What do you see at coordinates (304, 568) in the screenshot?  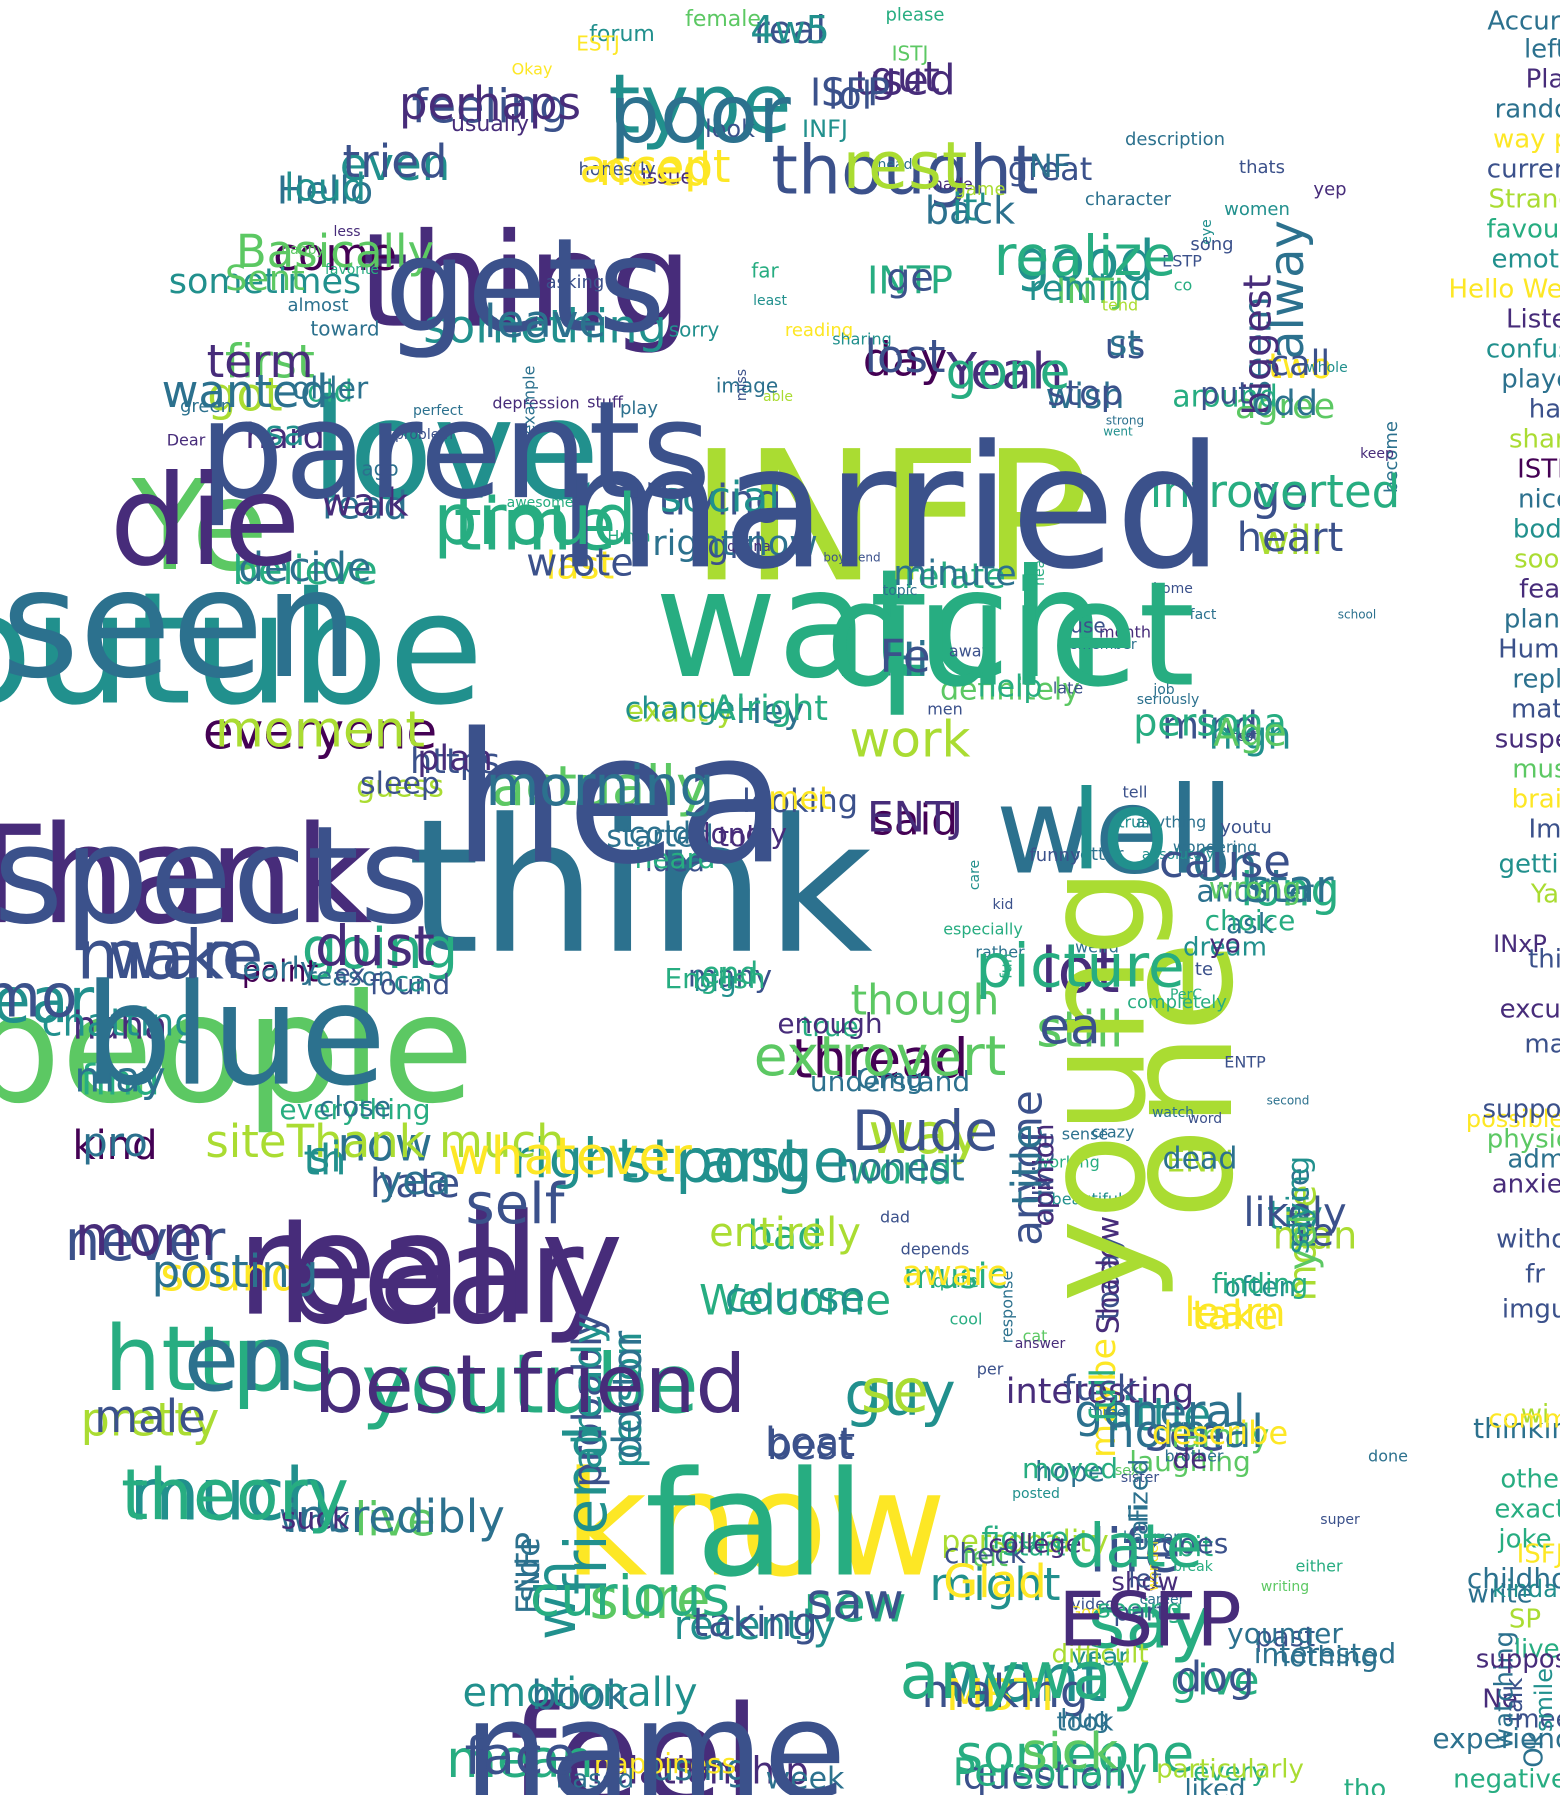 I see `word-decide: decide` at bounding box center [304, 568].